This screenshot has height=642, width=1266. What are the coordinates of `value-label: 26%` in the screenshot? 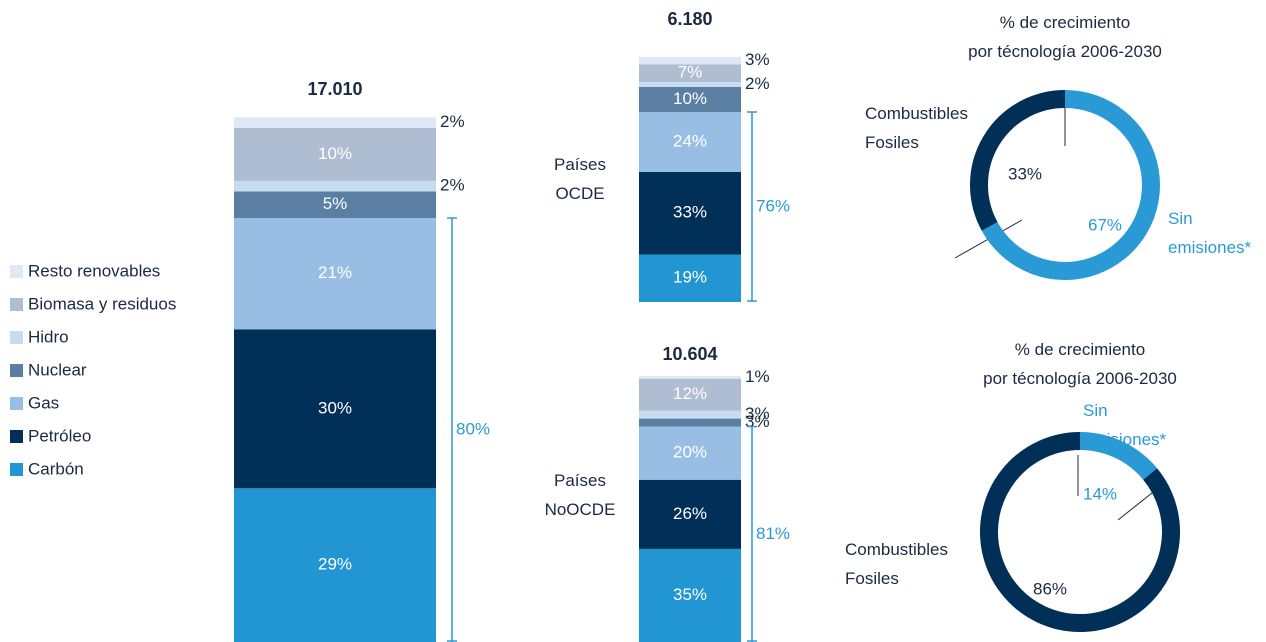 It's located at (690, 513).